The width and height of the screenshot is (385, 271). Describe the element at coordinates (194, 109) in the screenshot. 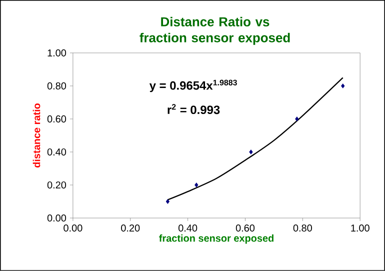

I see `annotation: r$^{2}$ = 0.993` at that location.